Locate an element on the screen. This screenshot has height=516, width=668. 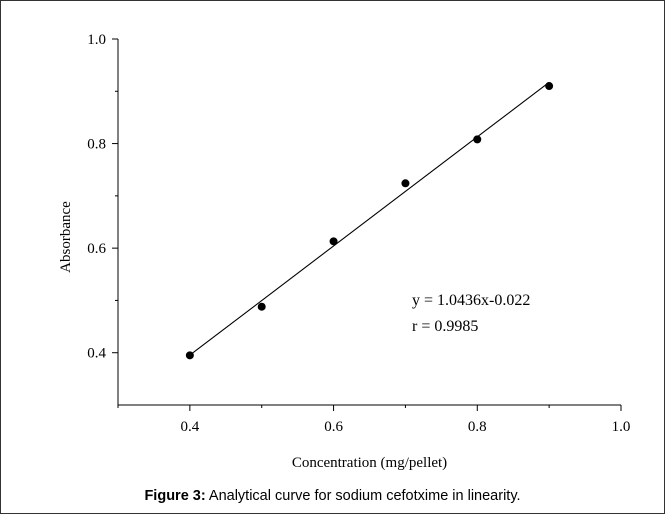
y-tick-label: 0.8 is located at coordinates (96, 145).